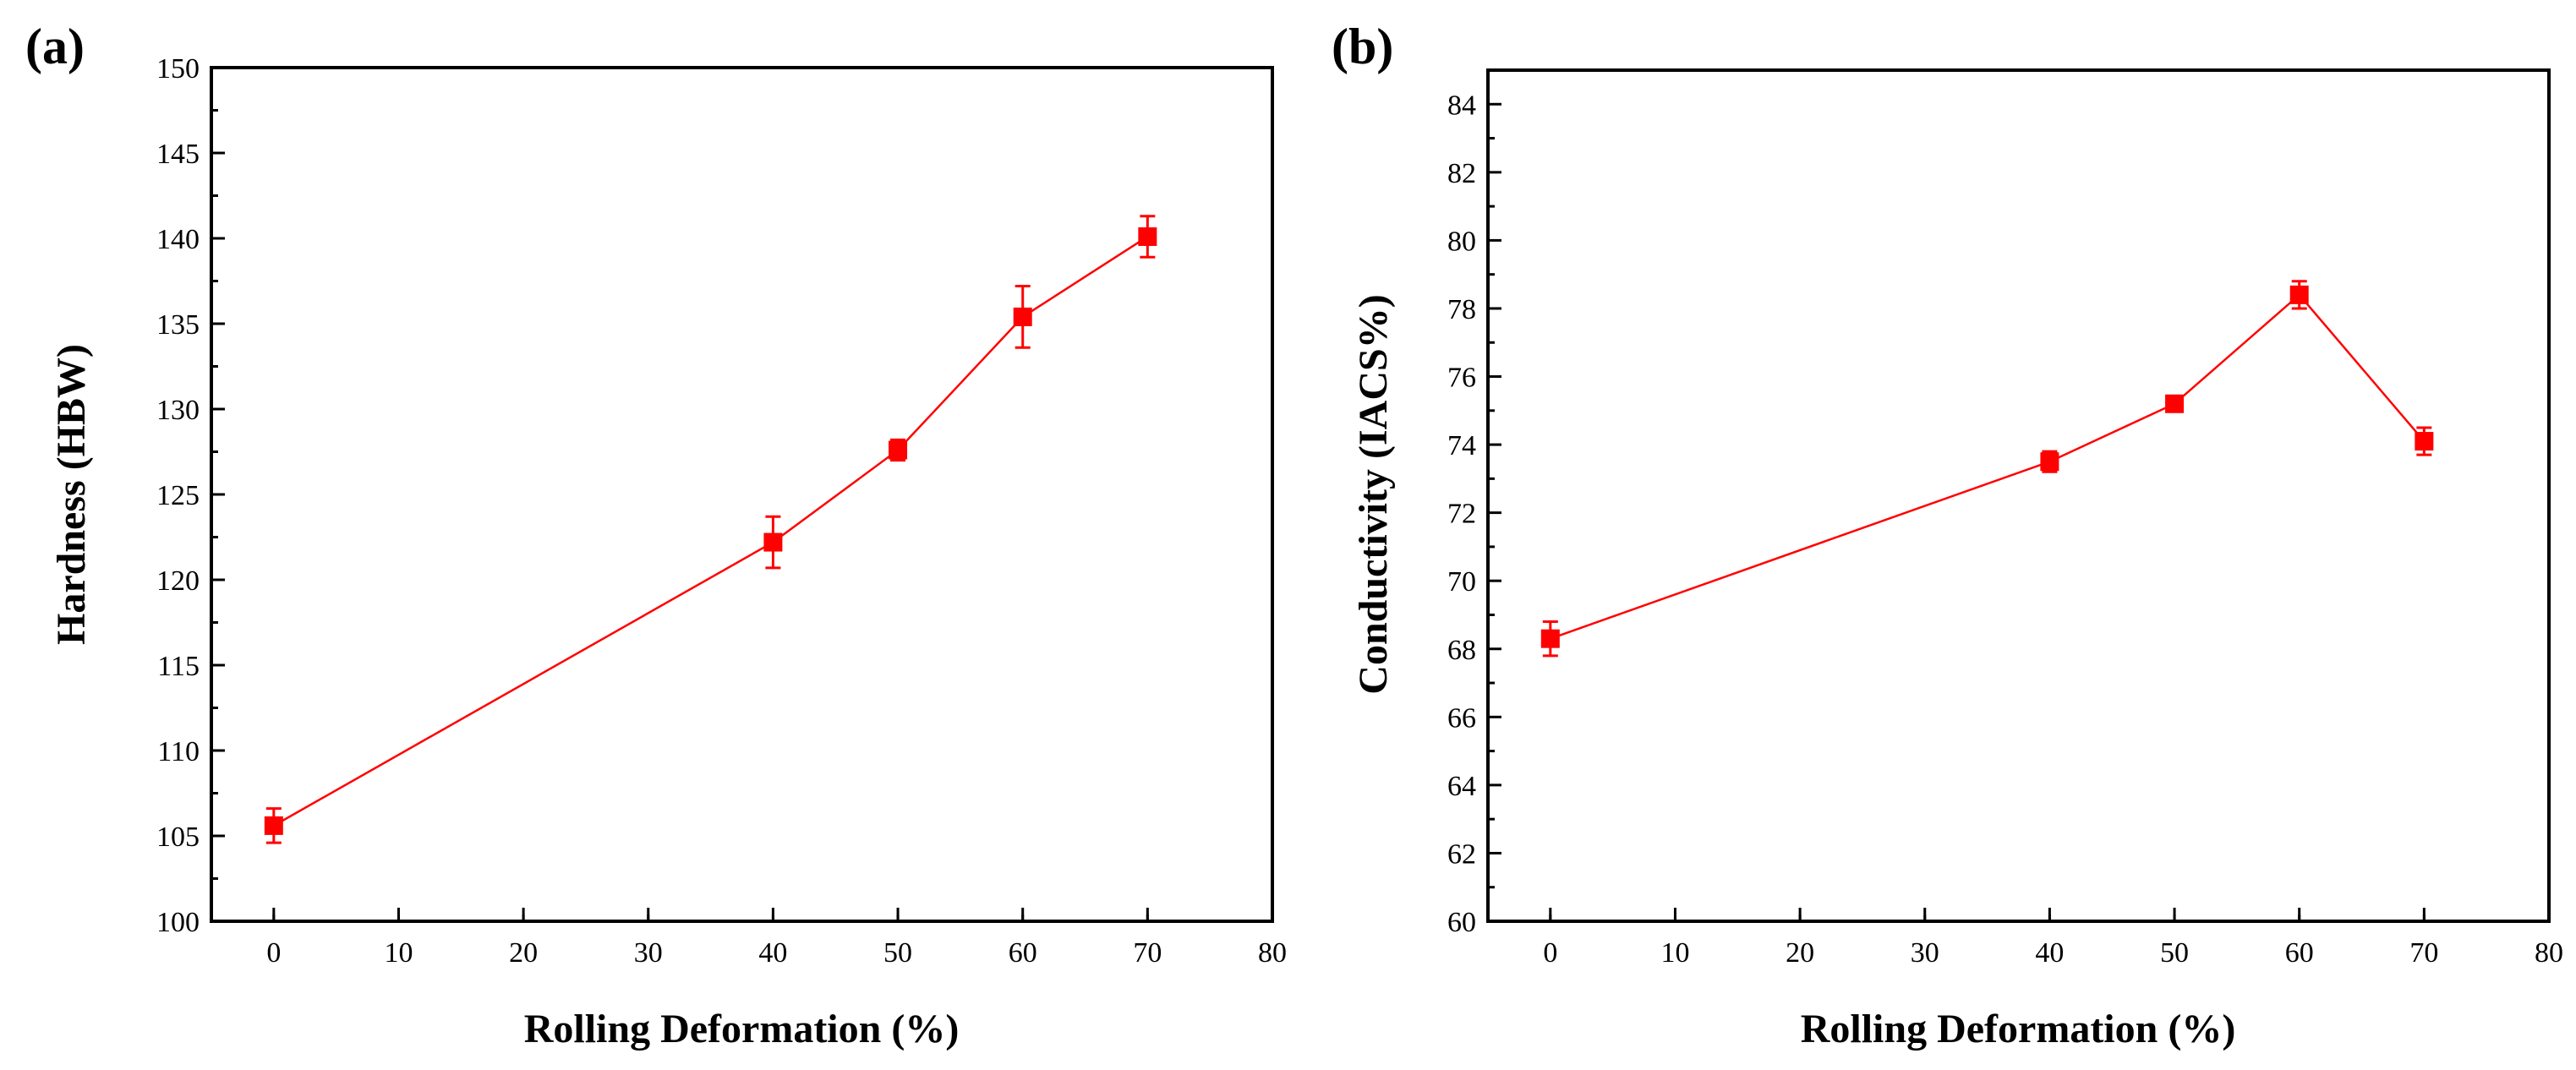 This screenshot has width=2576, height=1070. Describe the element at coordinates (1462, 650) in the screenshot. I see `y-tick-label-b-68: 68` at that location.